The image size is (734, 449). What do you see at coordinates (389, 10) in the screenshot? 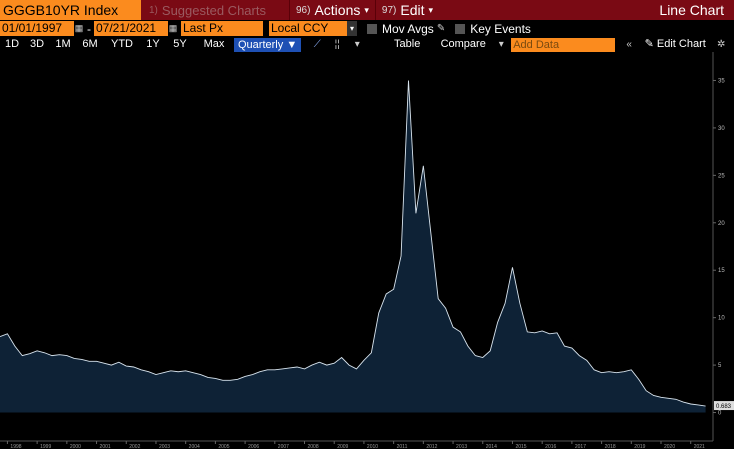
I see `edit-number: 97)` at bounding box center [389, 10].